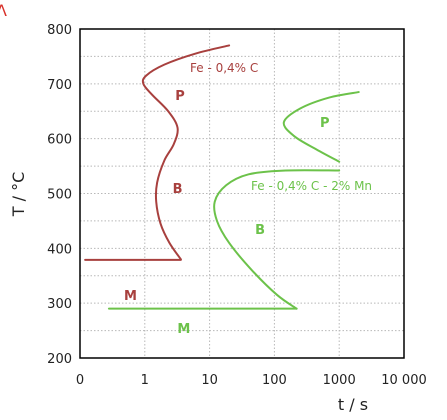 This screenshot has height=420, width=447. I want to click on manganese-steel-bainite-start-curve, so click(277, 239).